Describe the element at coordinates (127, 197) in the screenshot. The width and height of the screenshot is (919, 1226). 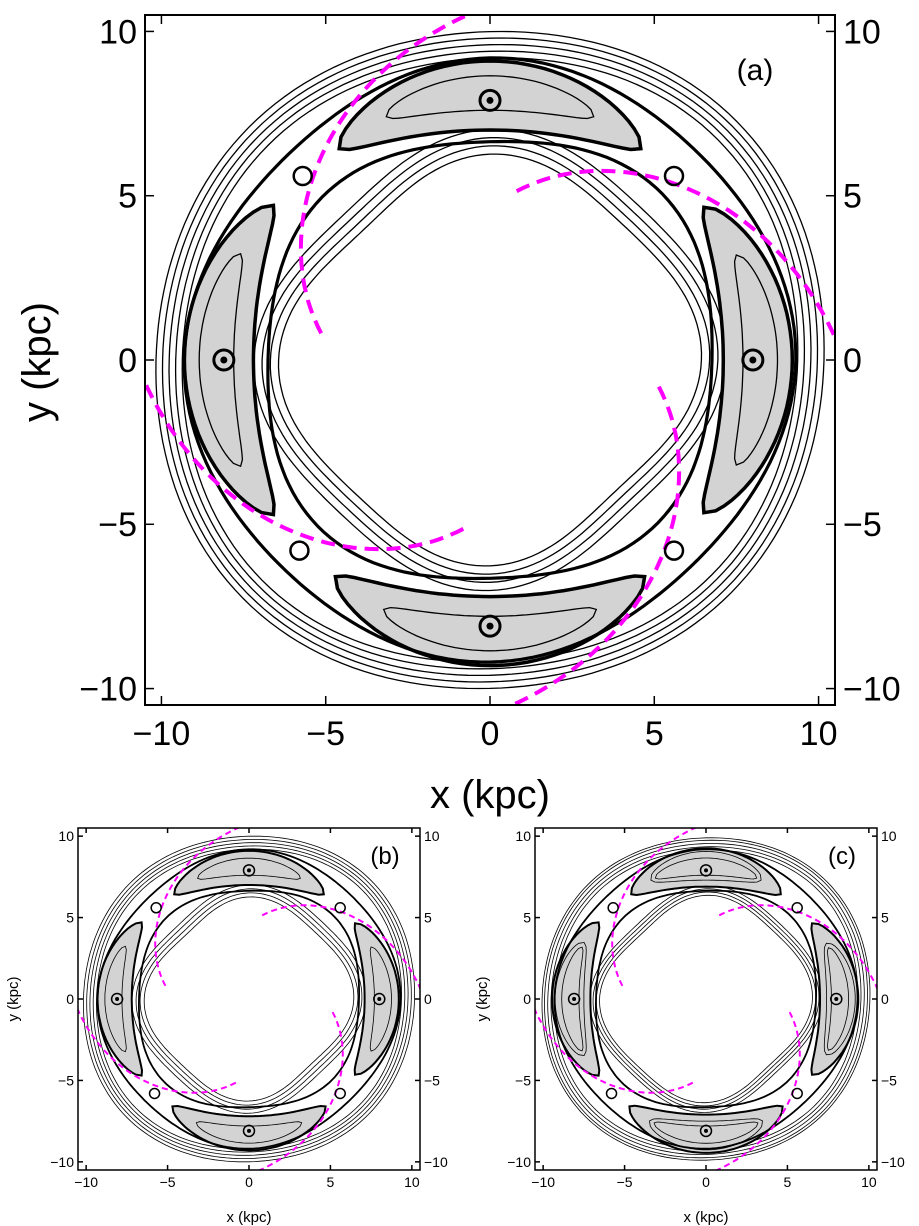
I see `y-tick-label-left-3: 5` at that location.